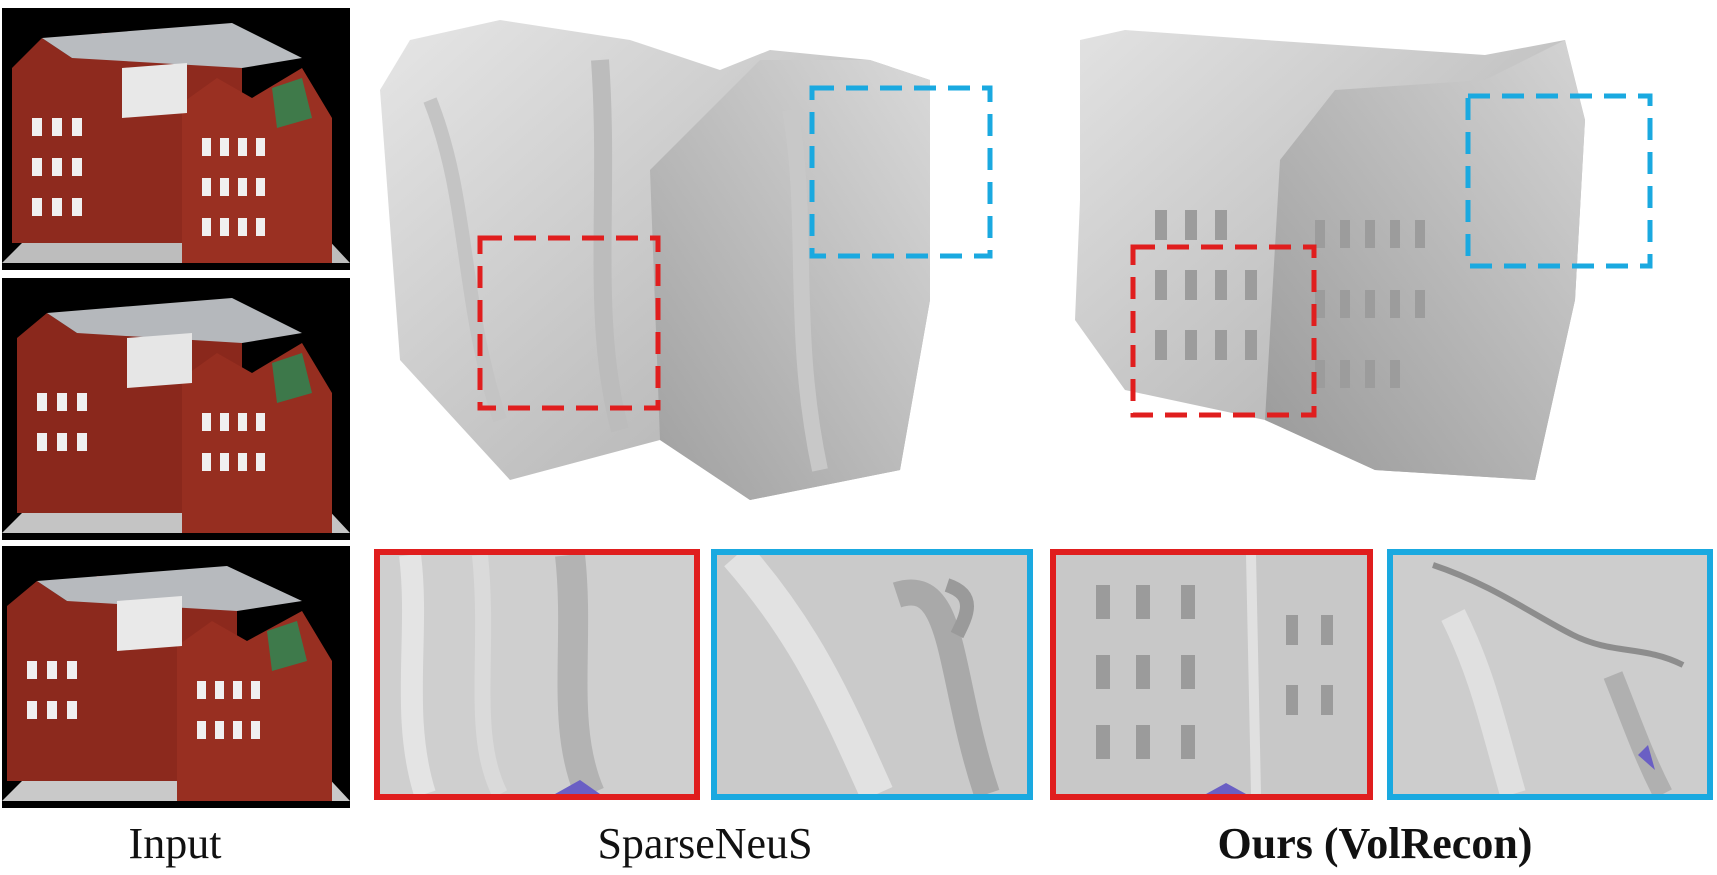 The width and height of the screenshot is (1717, 875). I want to click on volrecon-blue-zoom, so click(1550, 674).